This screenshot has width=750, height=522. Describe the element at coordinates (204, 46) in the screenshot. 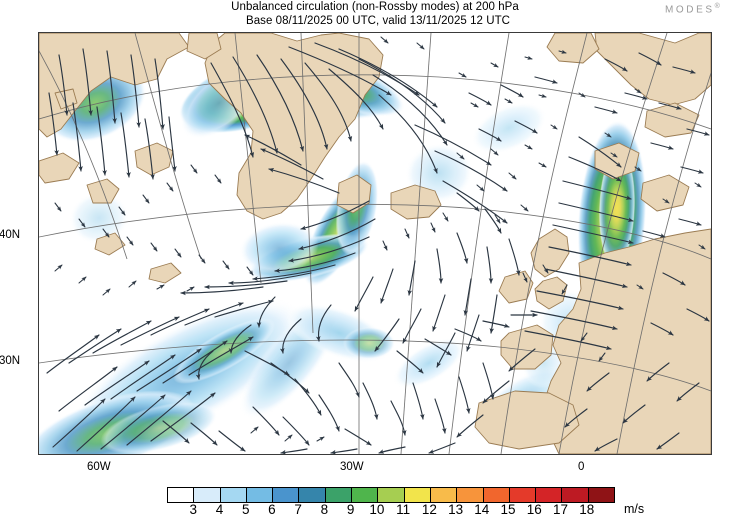

I see `land-baffin` at that location.